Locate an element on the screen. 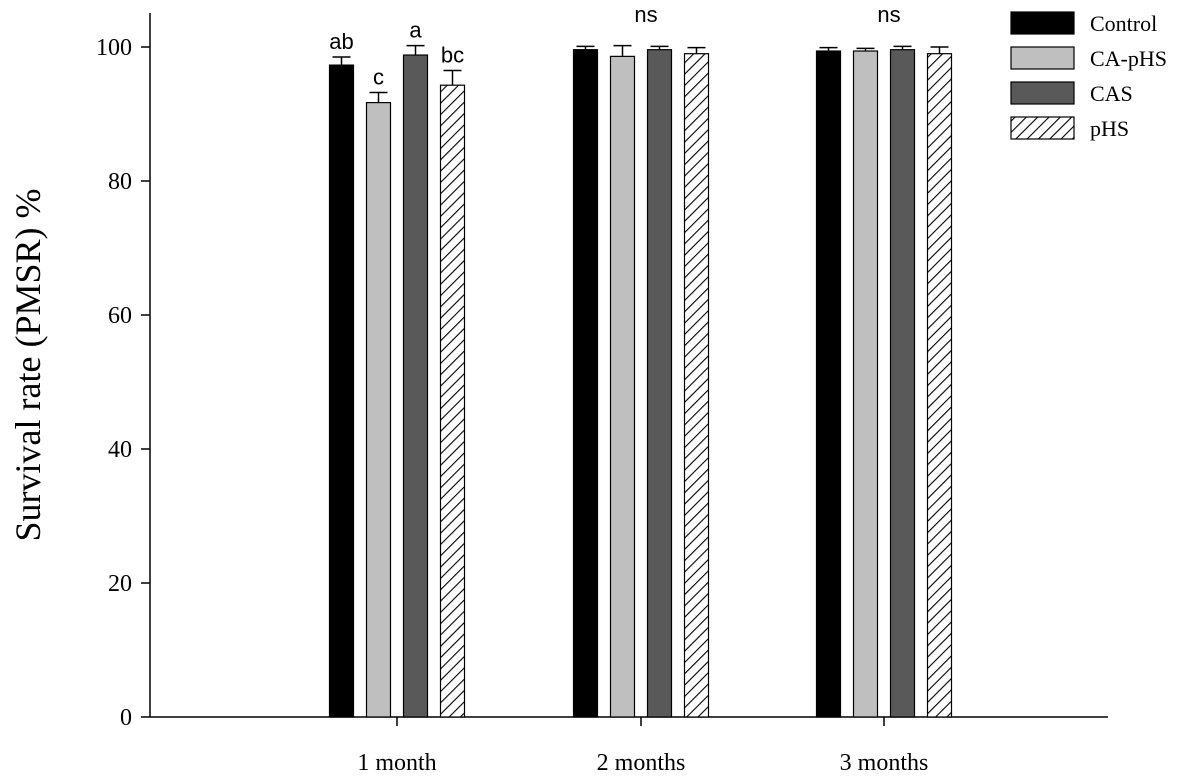  legend-label: pHS is located at coordinates (1109, 128).